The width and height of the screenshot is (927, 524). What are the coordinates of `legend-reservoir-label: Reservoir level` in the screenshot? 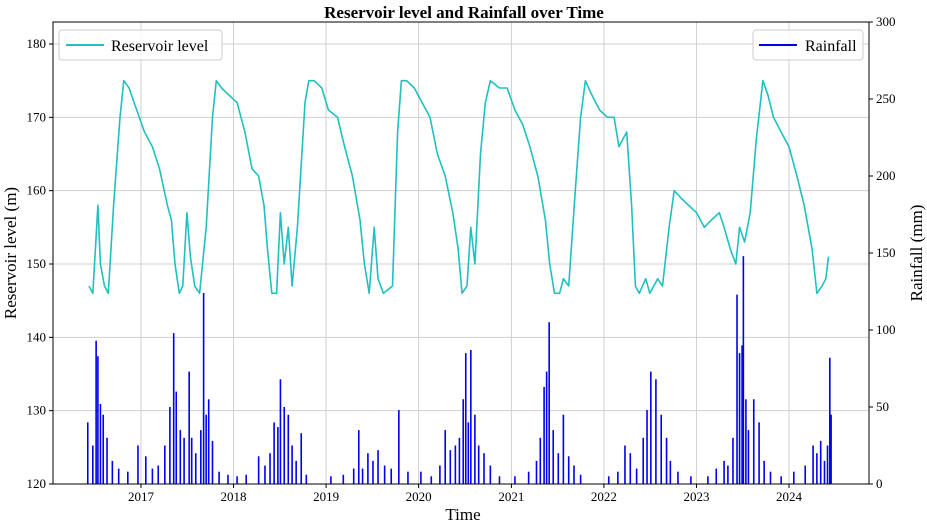 It's located at (160, 46).